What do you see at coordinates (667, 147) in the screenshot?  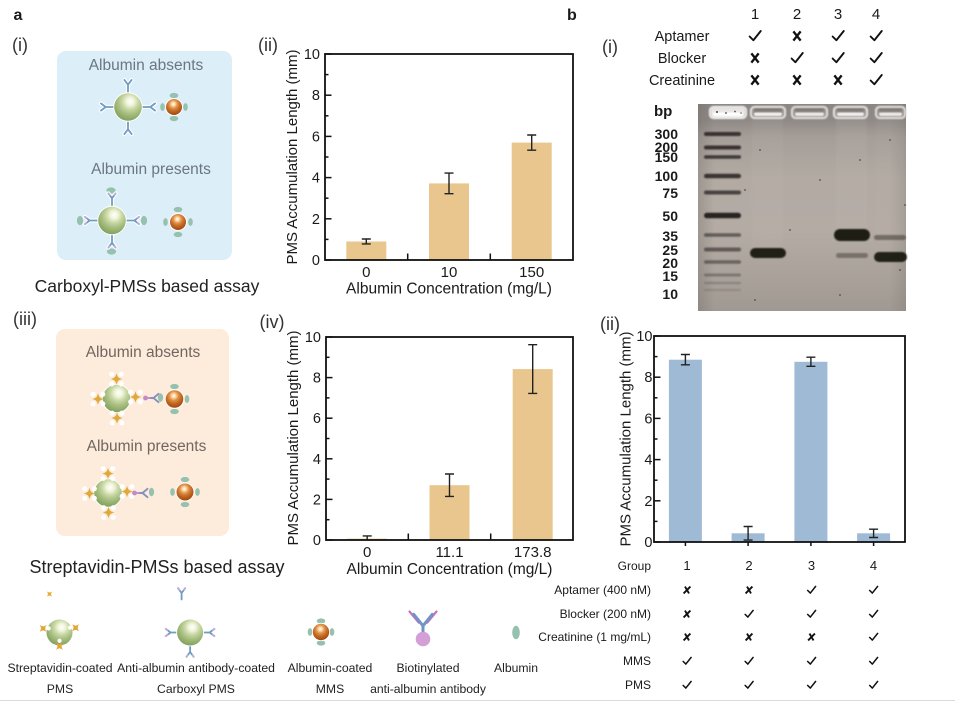 I see `svg-text: 200` at bounding box center [667, 147].